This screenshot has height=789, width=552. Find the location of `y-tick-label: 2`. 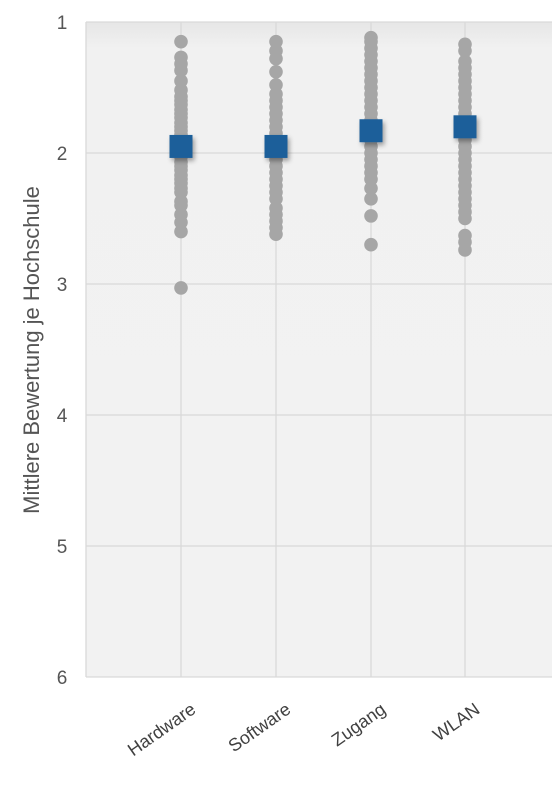

y-tick-label: 2 is located at coordinates (62, 154).